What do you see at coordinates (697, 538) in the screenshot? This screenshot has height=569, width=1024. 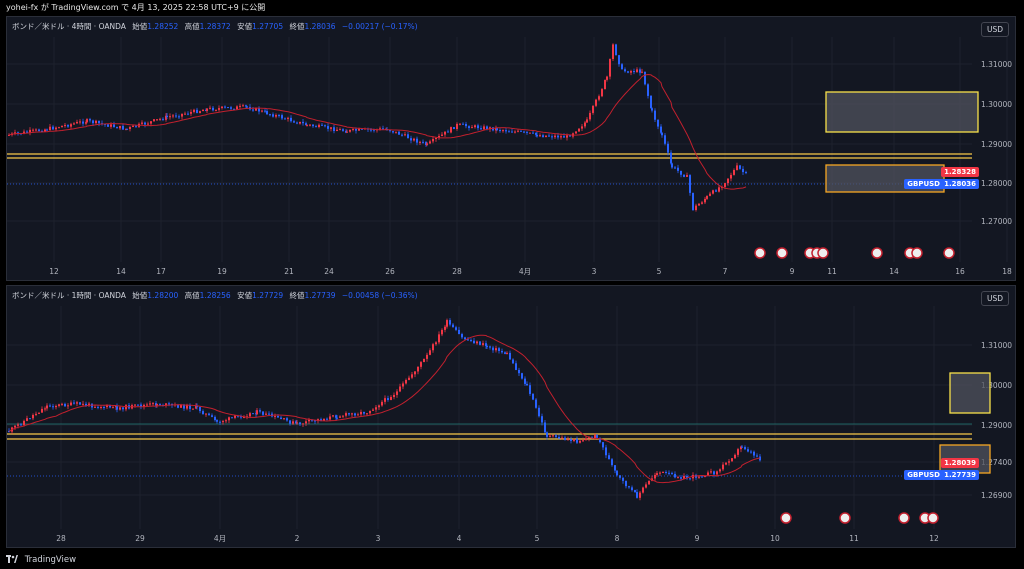 I see `time-tick-label: 9` at bounding box center [697, 538].